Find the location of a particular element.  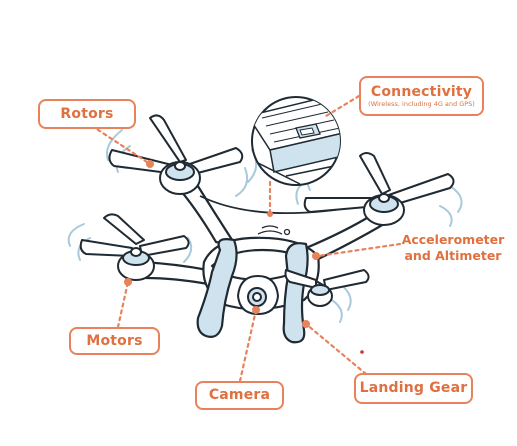

callout-motors-label: Motors is located at coordinates (114, 340).